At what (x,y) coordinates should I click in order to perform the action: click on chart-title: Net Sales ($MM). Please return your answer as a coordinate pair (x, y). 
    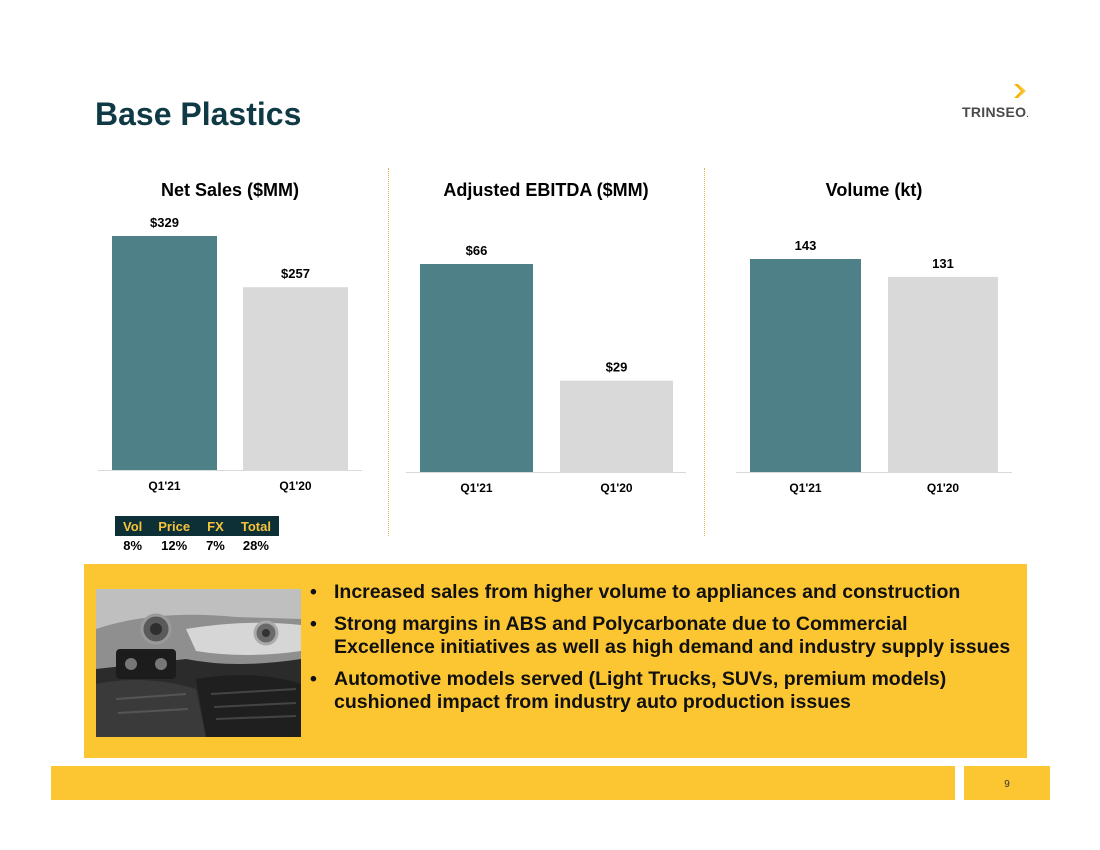
    Looking at the image, I should click on (230, 190).